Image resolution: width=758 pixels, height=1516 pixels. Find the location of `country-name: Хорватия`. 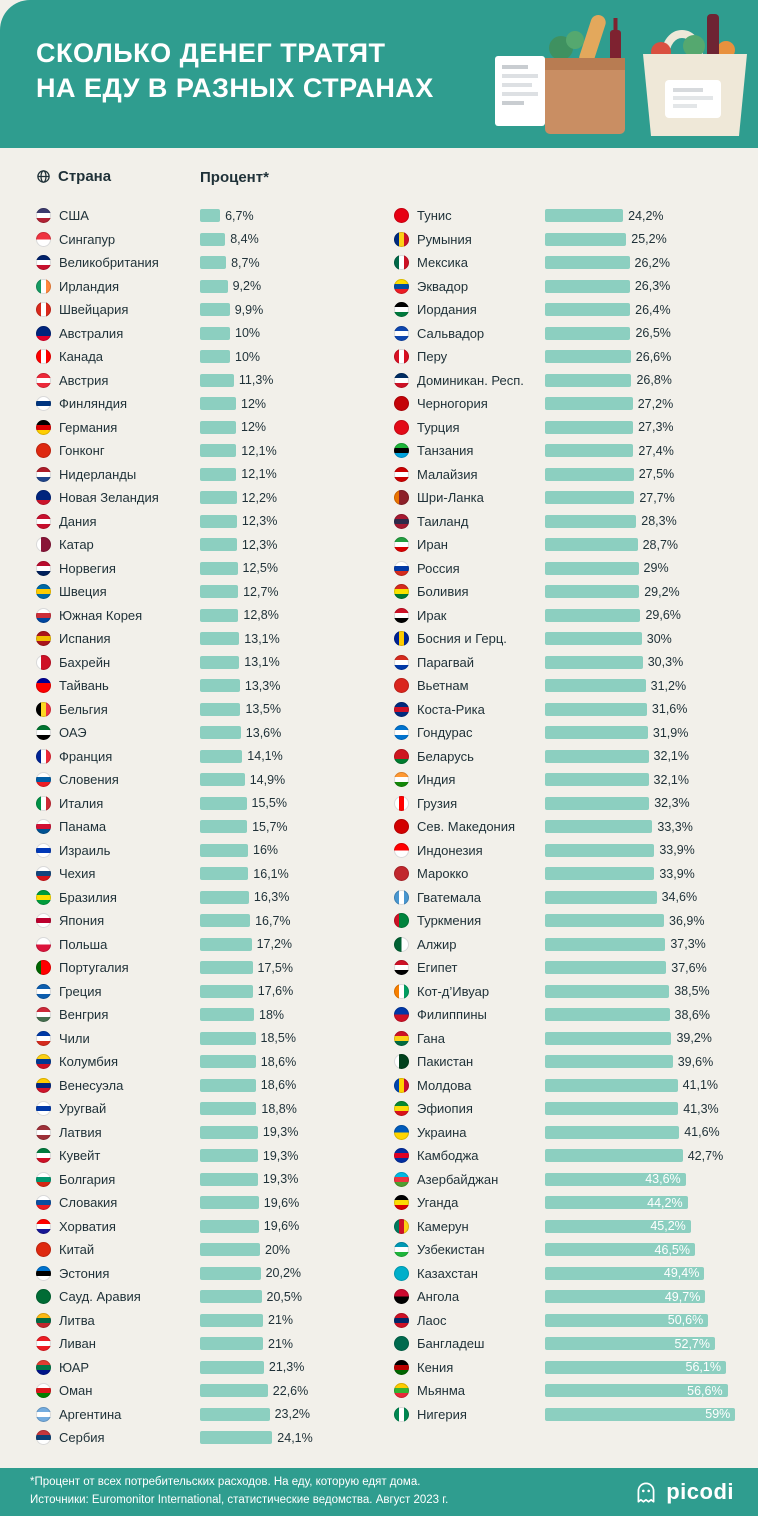

country-name: Хорватия is located at coordinates (87, 1226).